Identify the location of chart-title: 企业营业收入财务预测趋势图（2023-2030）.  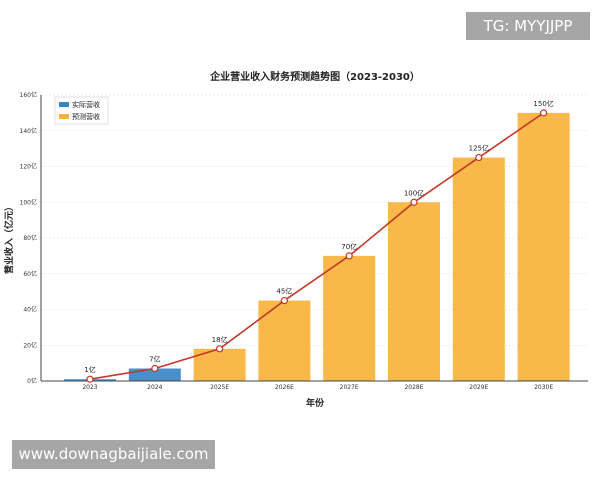
(314, 76).